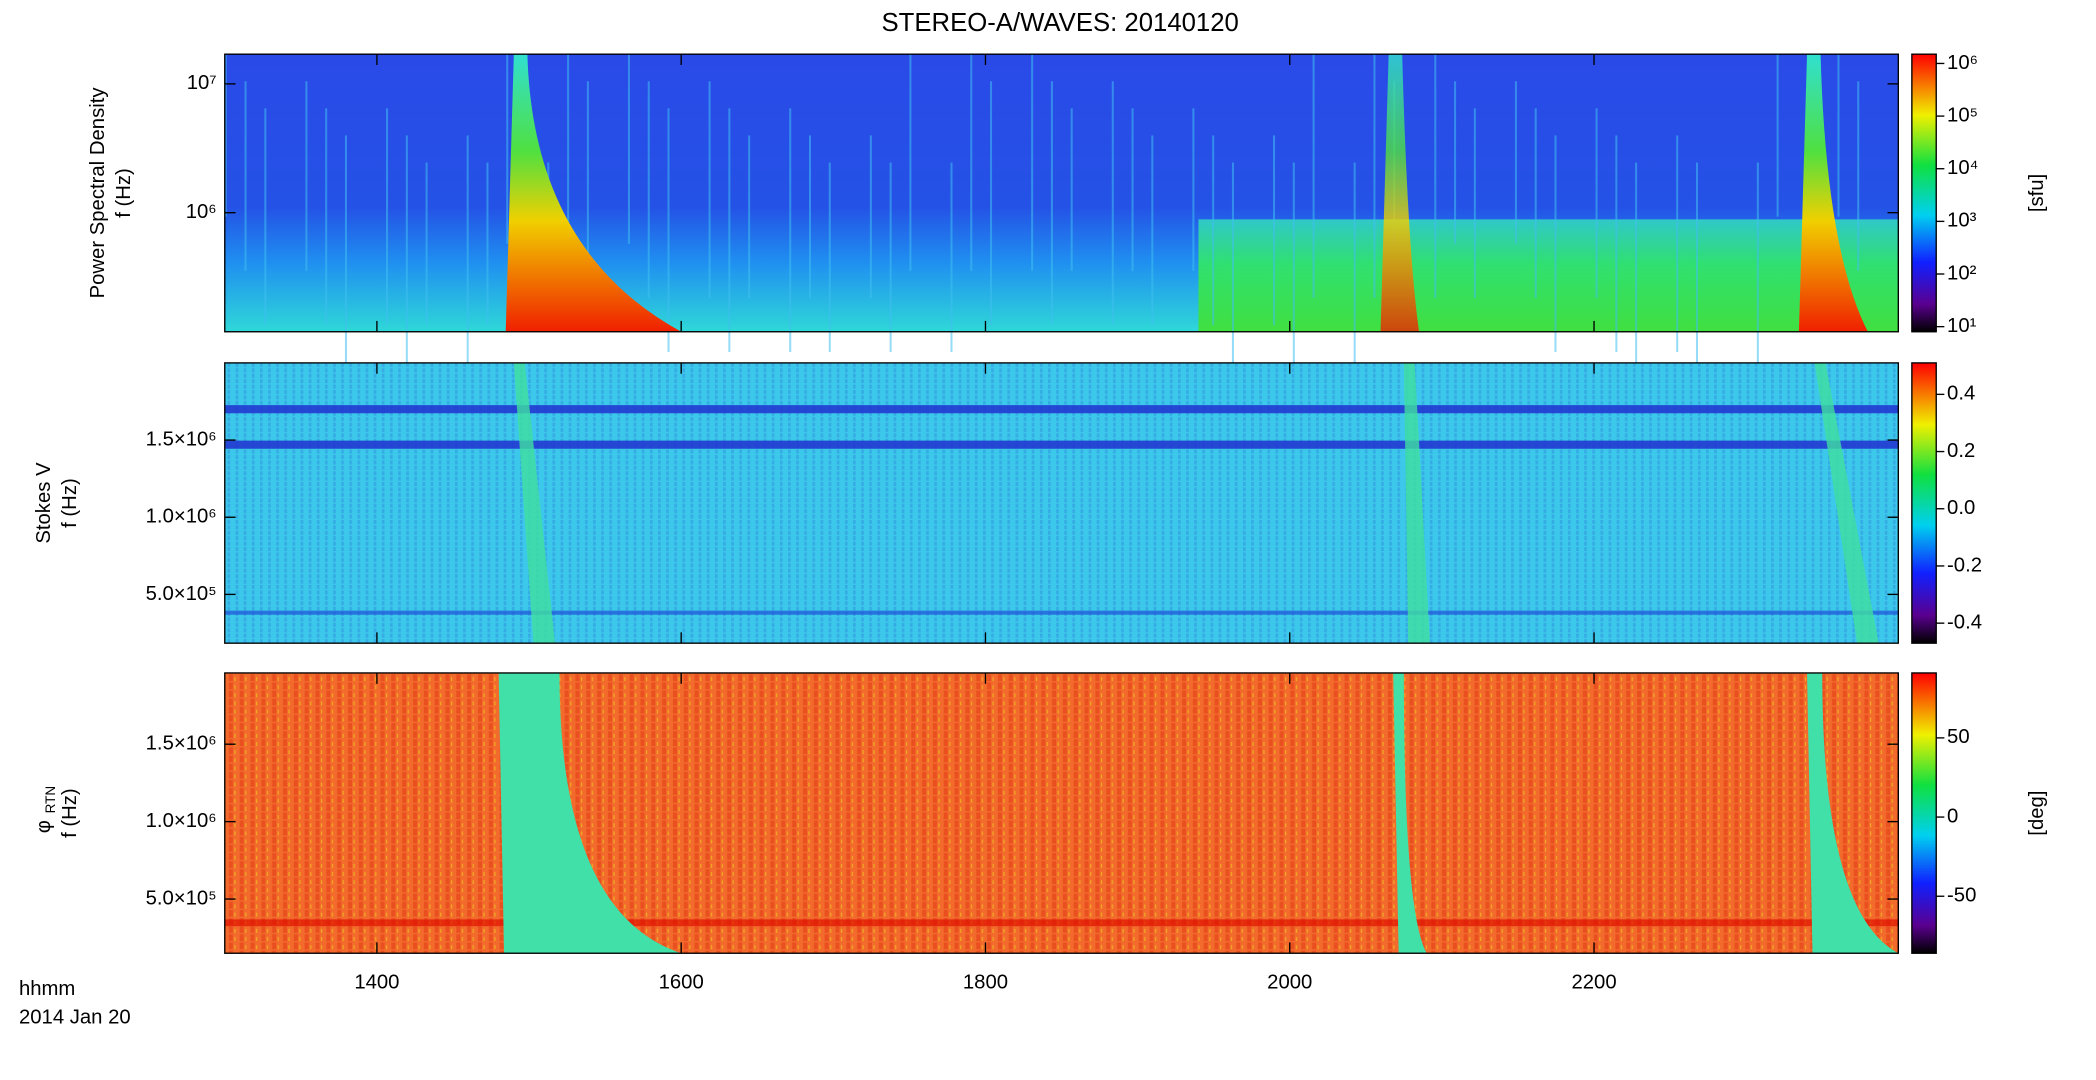 This screenshot has width=2096, height=1080. What do you see at coordinates (47, 989) in the screenshot?
I see `x-axis-label: hhmm` at bounding box center [47, 989].